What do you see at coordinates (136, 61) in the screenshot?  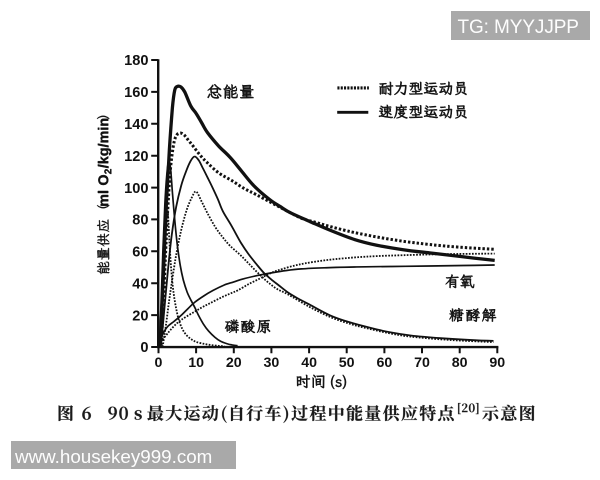 I see `svg-text: 180` at bounding box center [136, 61].